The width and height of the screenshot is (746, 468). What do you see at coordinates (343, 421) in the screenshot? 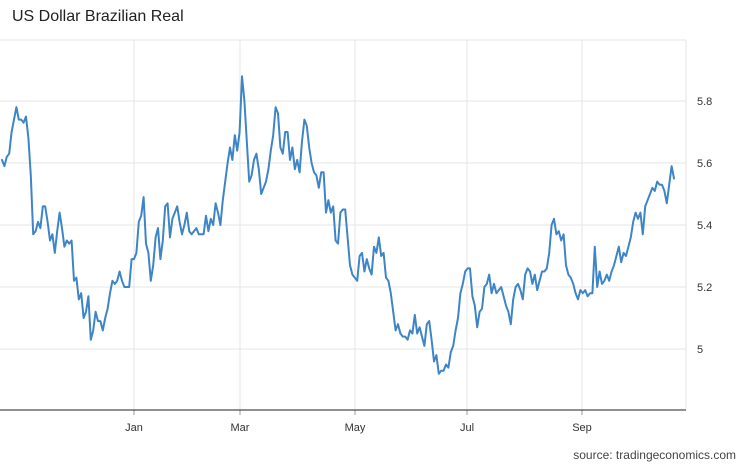
I see `x-axis: Jan Mar May Jul Sep` at bounding box center [343, 421].